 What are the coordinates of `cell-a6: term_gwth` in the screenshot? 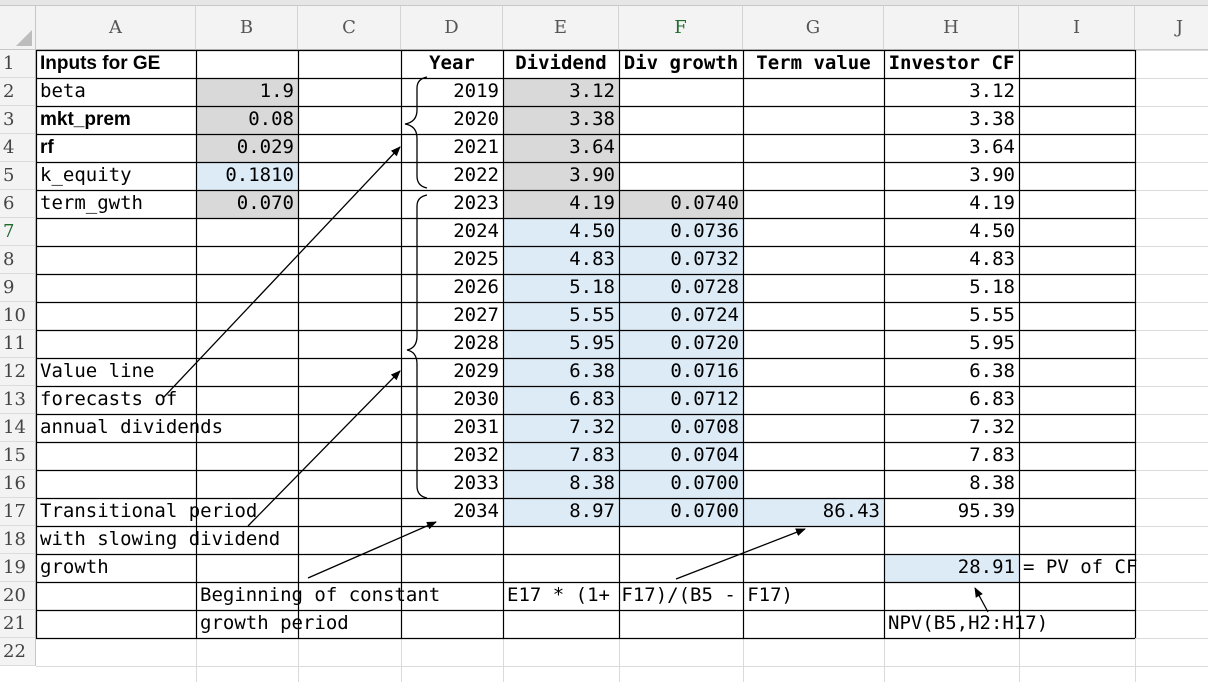 It's located at (91, 203).